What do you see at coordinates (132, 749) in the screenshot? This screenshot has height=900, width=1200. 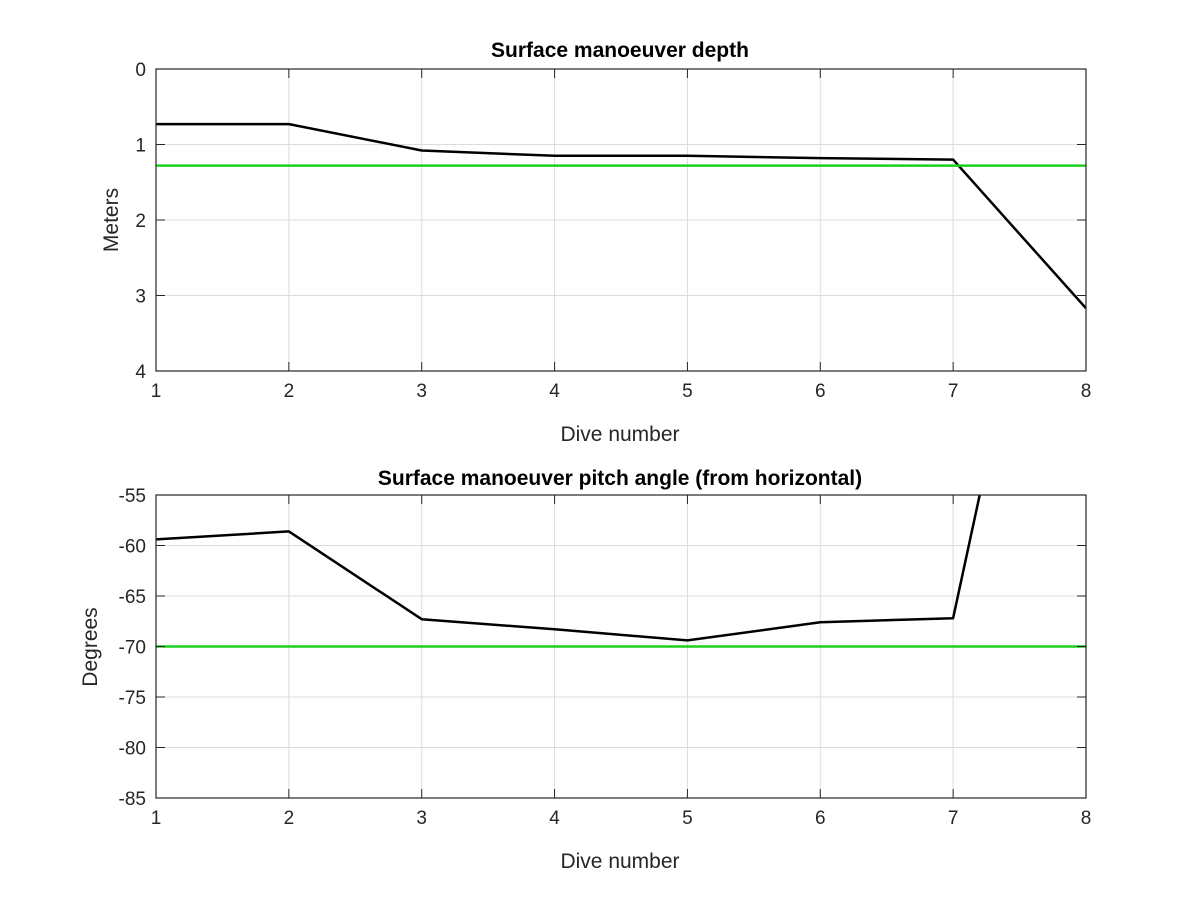 I see `pitch-y-tick-label: -80` at bounding box center [132, 749].